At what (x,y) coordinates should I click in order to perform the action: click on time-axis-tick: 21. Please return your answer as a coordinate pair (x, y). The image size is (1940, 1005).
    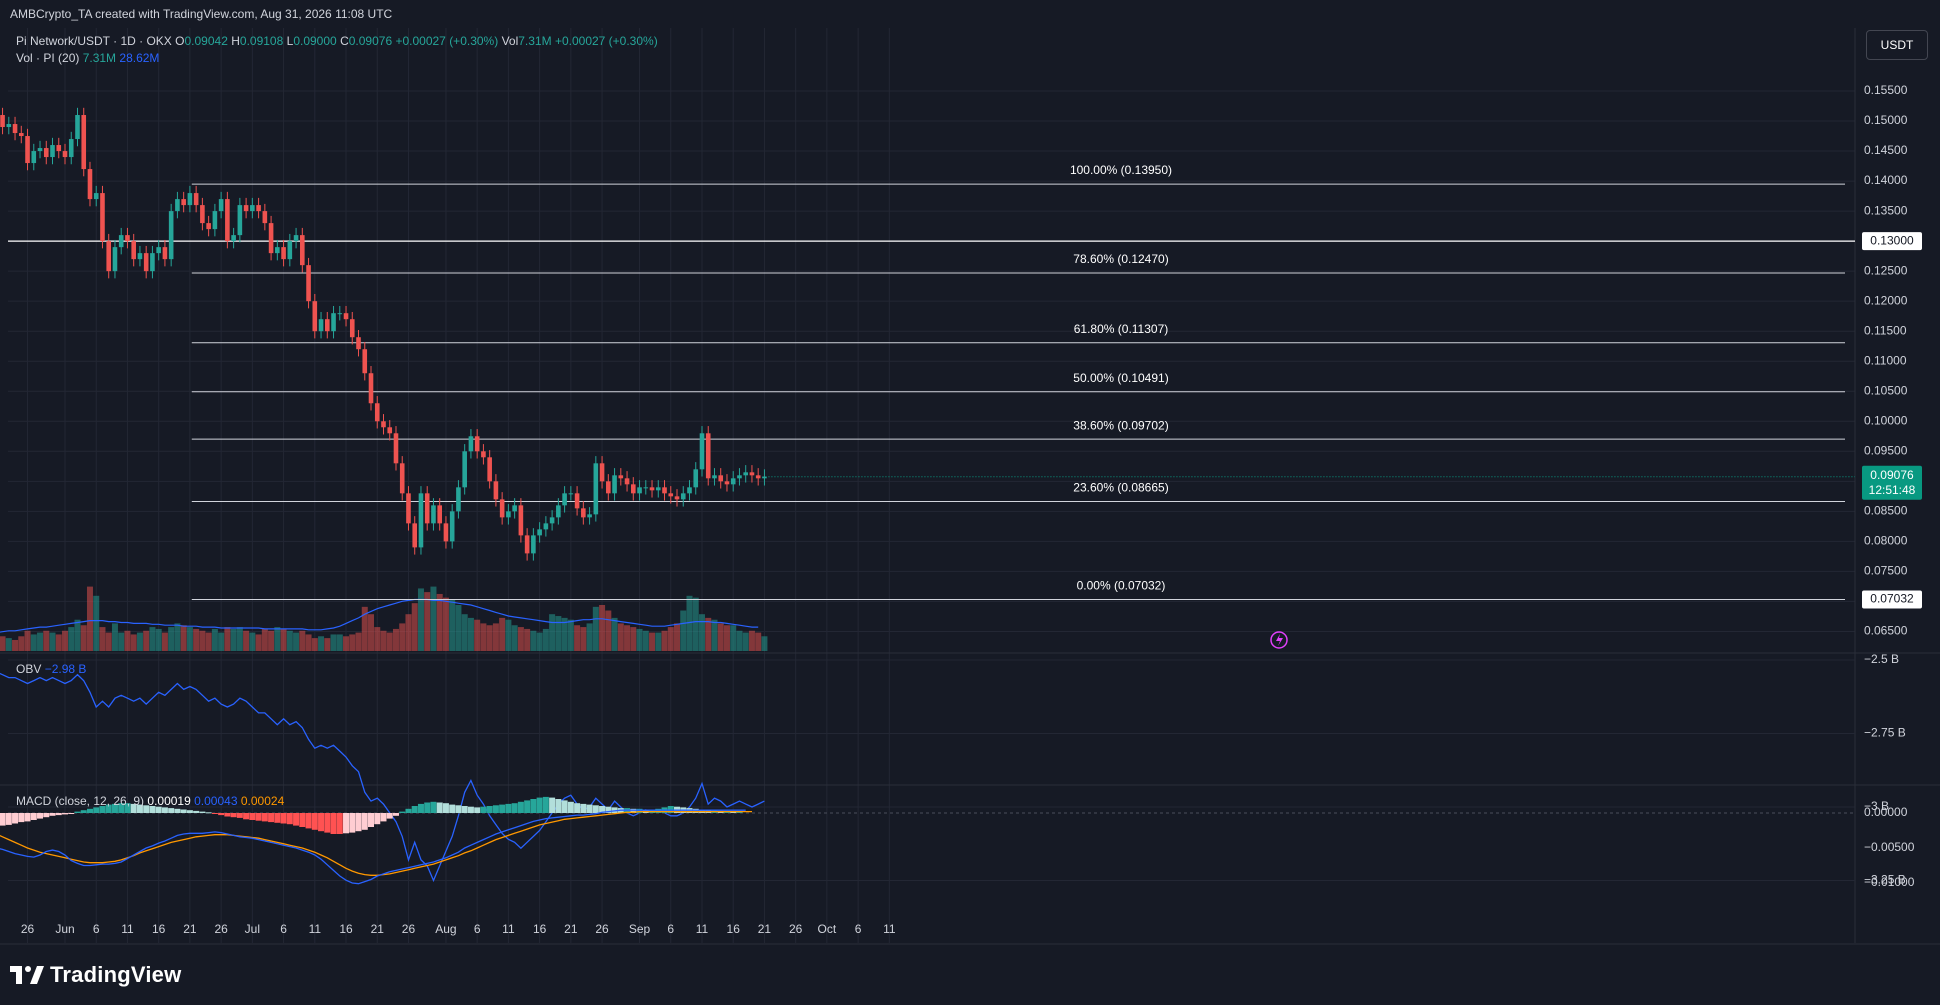
    Looking at the image, I should click on (571, 929).